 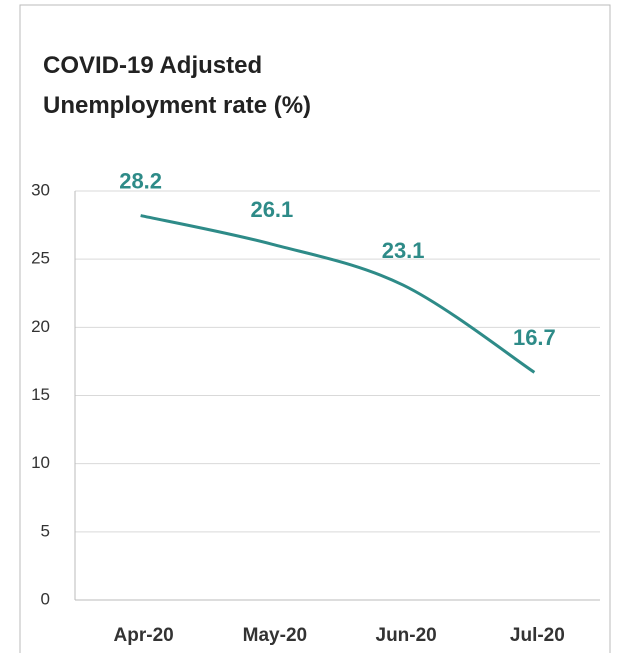 What do you see at coordinates (140, 180) in the screenshot?
I see `data-label: 28.2` at bounding box center [140, 180].